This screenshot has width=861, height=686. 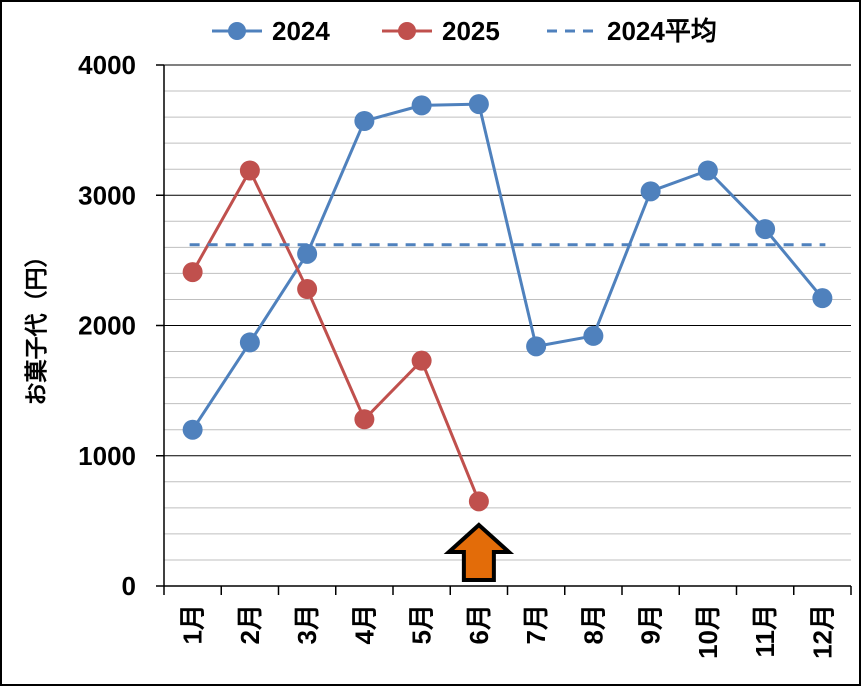 What do you see at coordinates (422, 624) in the screenshot?
I see `x-tick-label: 5月` at bounding box center [422, 624].